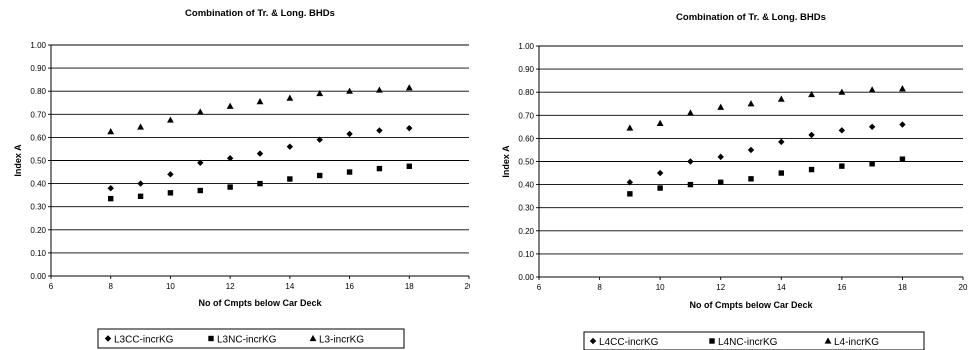  Describe the element at coordinates (18, 160) in the screenshot. I see `y-axis-label: Index A` at that location.